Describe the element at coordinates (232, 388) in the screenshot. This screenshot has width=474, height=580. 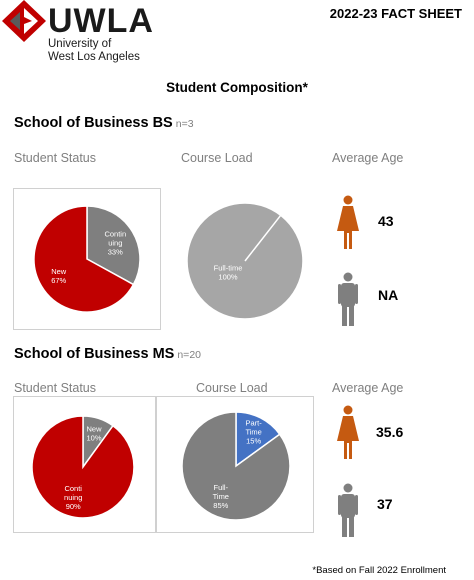
I see `ms-load-label: Course Load` at that location.